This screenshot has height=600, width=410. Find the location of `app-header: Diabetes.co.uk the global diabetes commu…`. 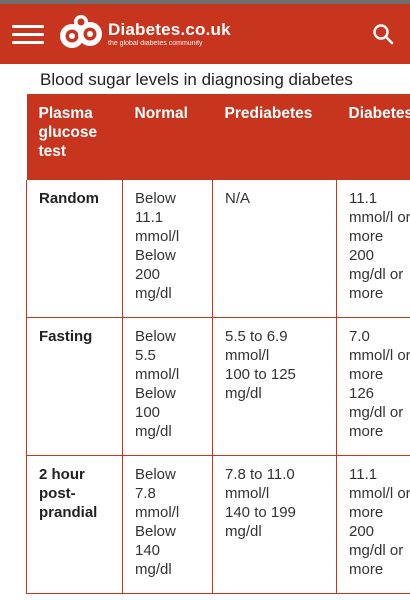

app-header: Diabetes.co.uk the global diabetes commu… is located at coordinates (205, 34).